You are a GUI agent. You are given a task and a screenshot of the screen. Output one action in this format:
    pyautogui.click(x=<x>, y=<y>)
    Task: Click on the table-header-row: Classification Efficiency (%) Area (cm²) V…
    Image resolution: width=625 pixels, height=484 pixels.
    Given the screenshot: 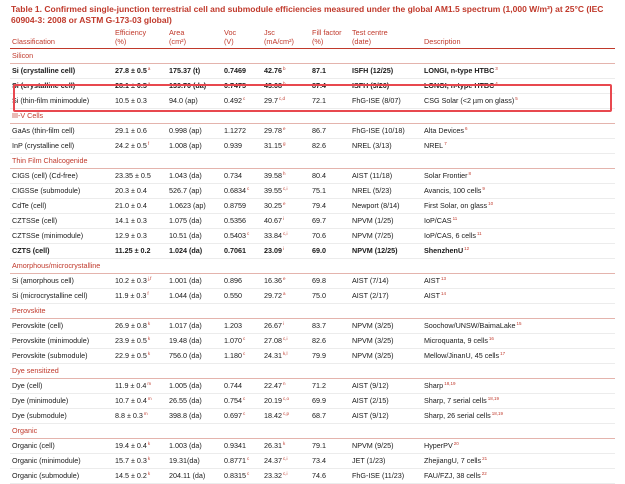 What is the action you would take?
    pyautogui.click(x=312, y=38)
    